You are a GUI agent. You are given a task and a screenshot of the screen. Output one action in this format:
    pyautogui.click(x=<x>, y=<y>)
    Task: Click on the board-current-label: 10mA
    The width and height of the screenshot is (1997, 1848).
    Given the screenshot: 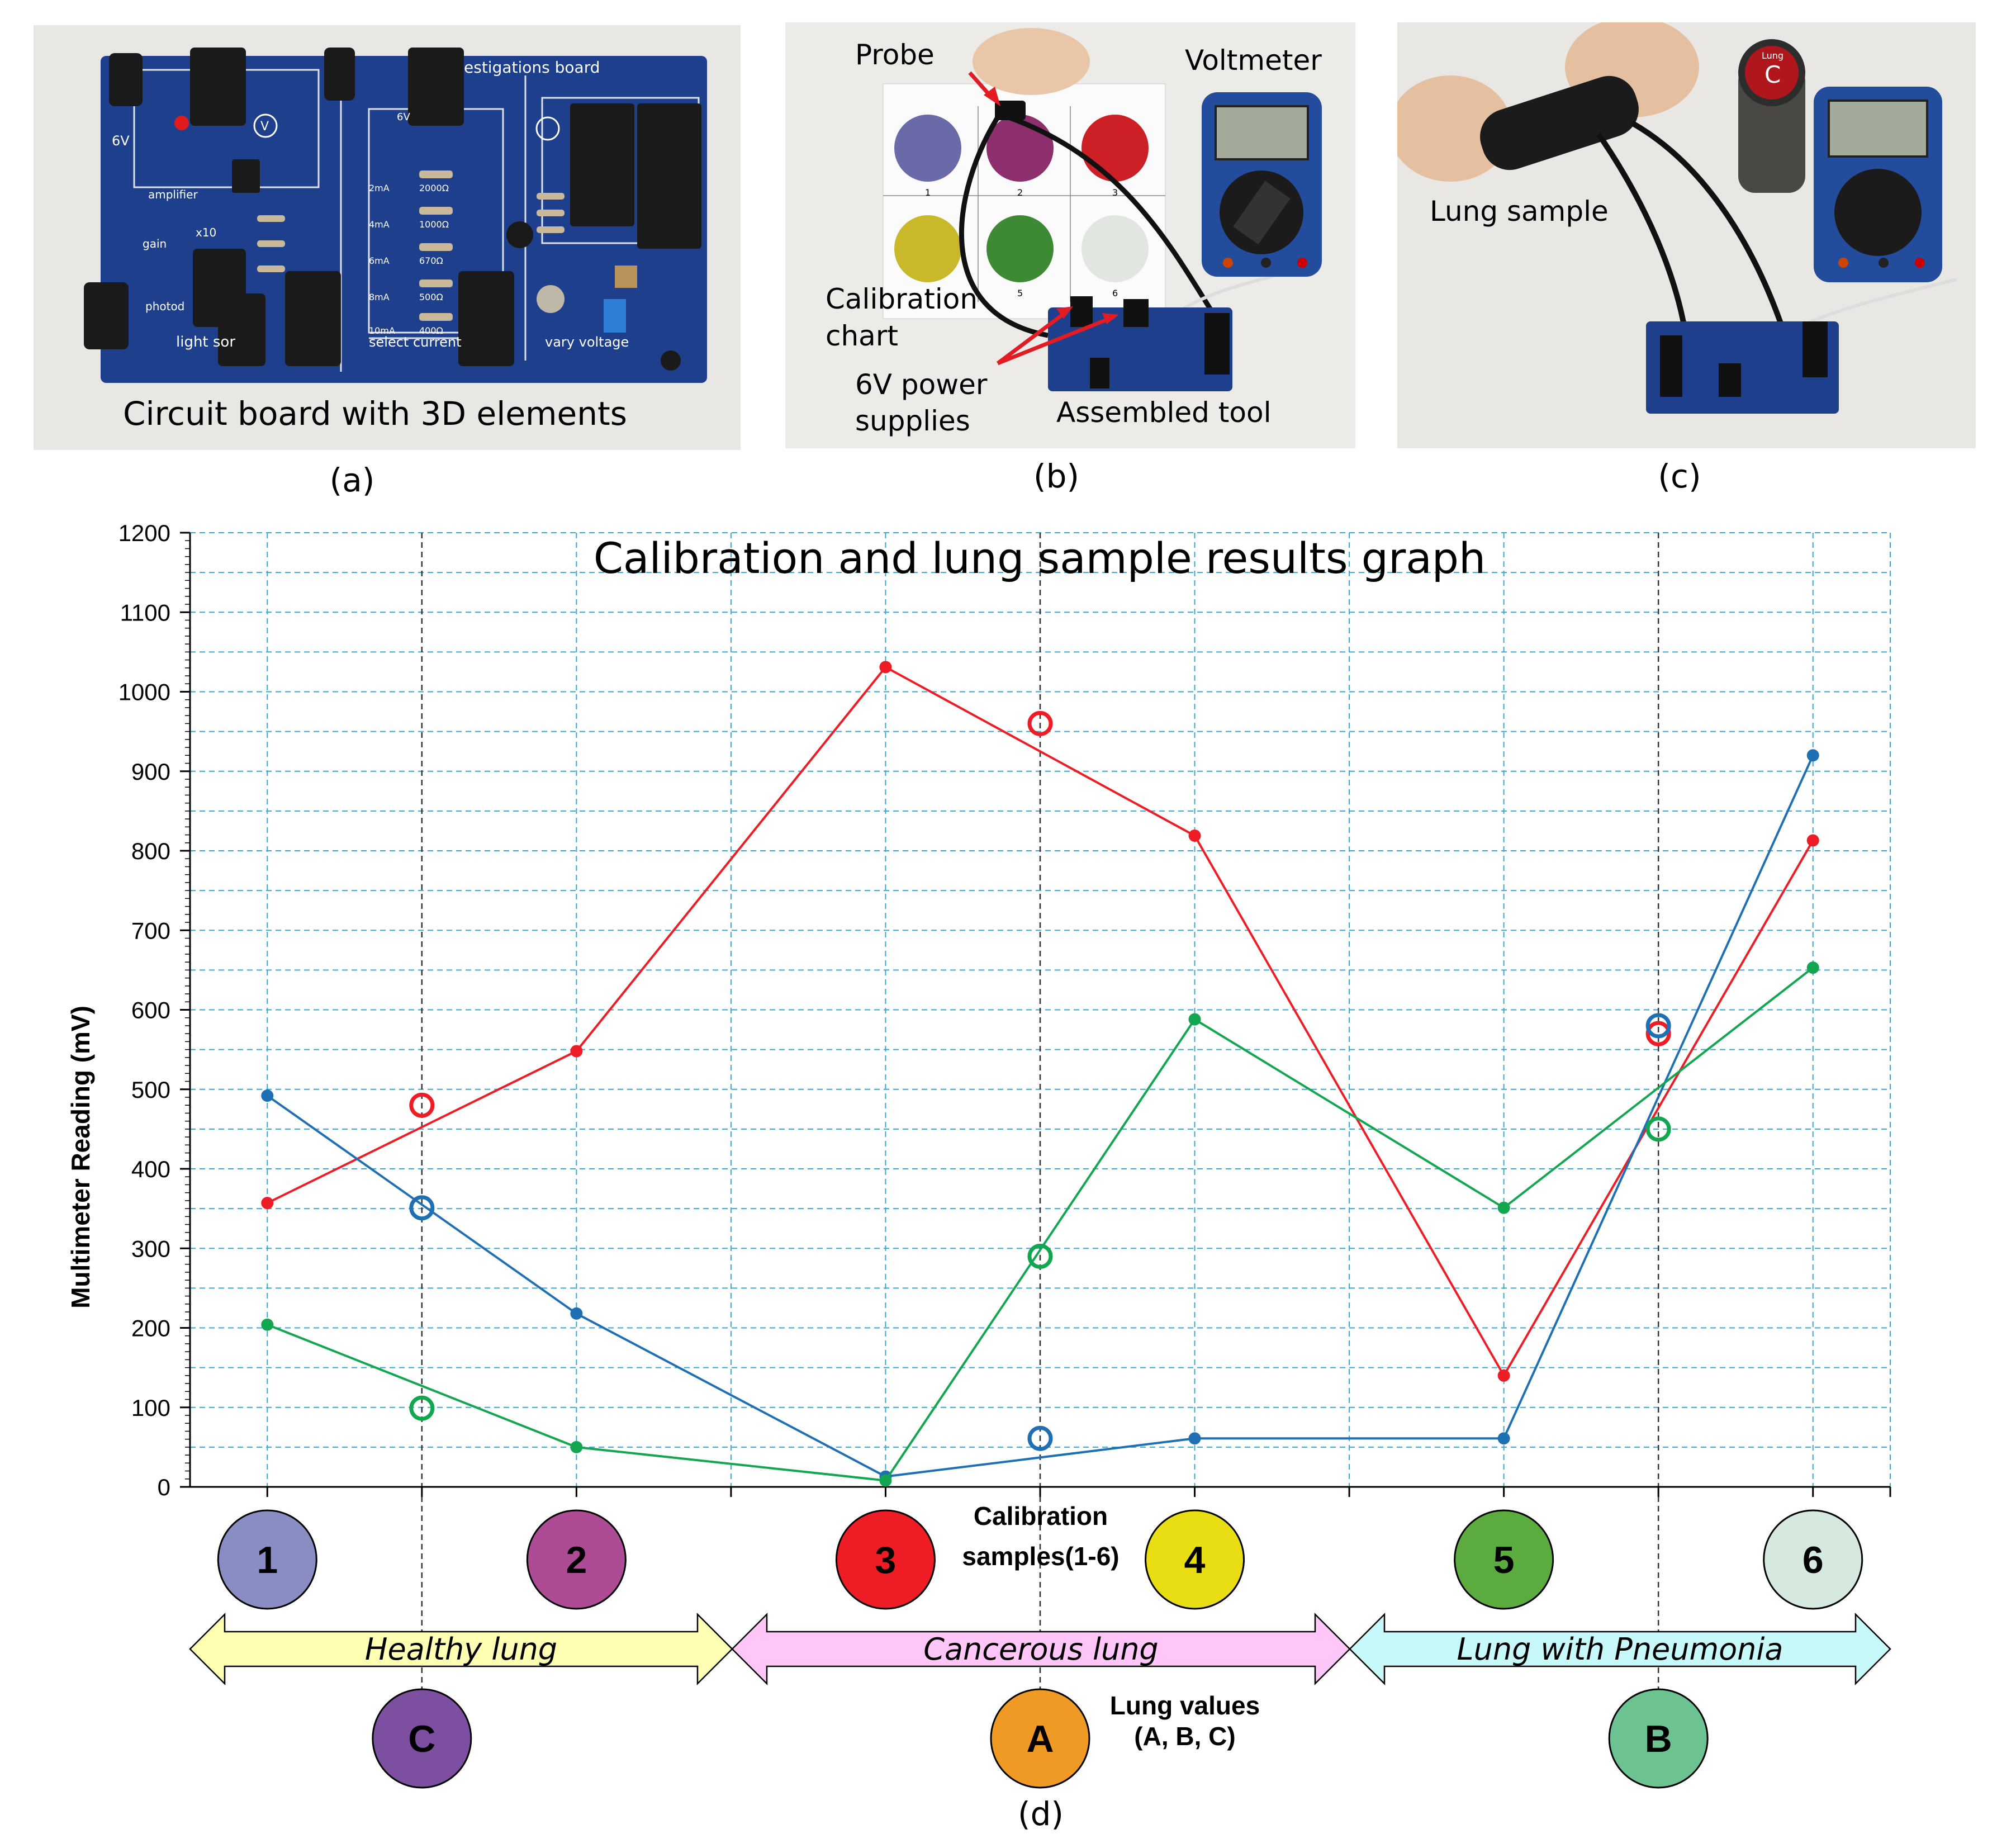 What is the action you would take?
    pyautogui.click(x=382, y=330)
    